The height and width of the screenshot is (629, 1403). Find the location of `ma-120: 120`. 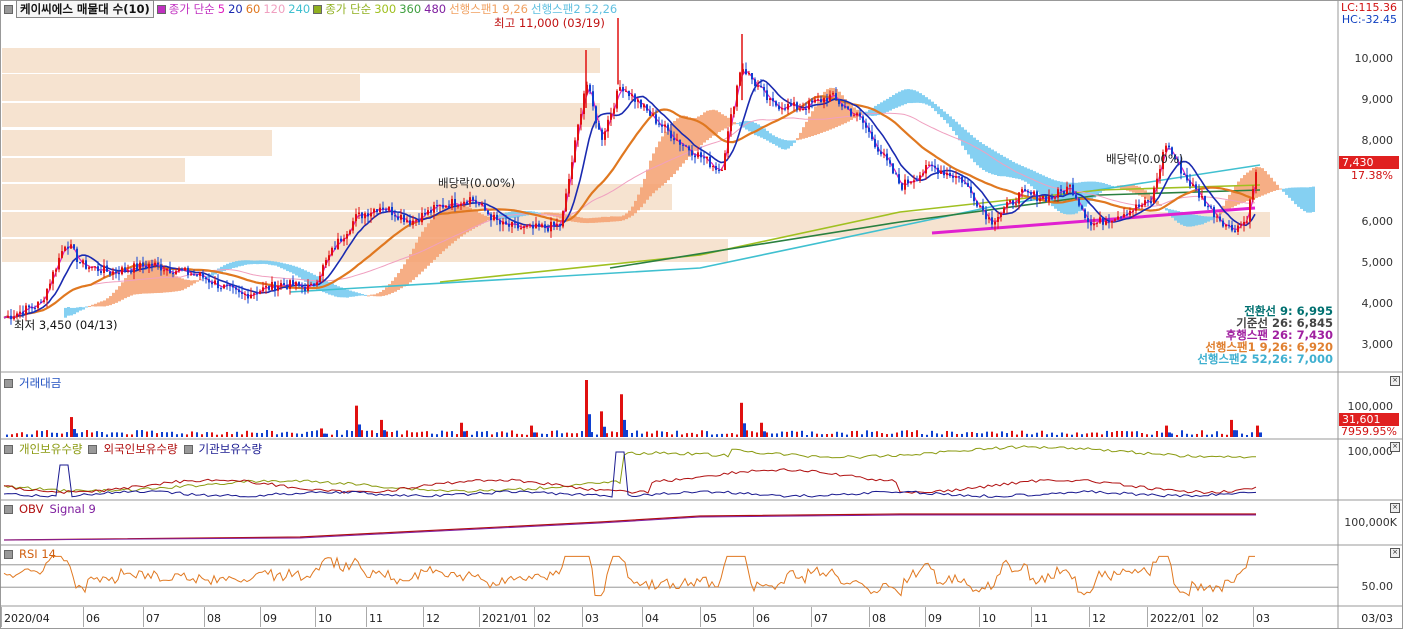

ma-120: 120 is located at coordinates (274, 9).